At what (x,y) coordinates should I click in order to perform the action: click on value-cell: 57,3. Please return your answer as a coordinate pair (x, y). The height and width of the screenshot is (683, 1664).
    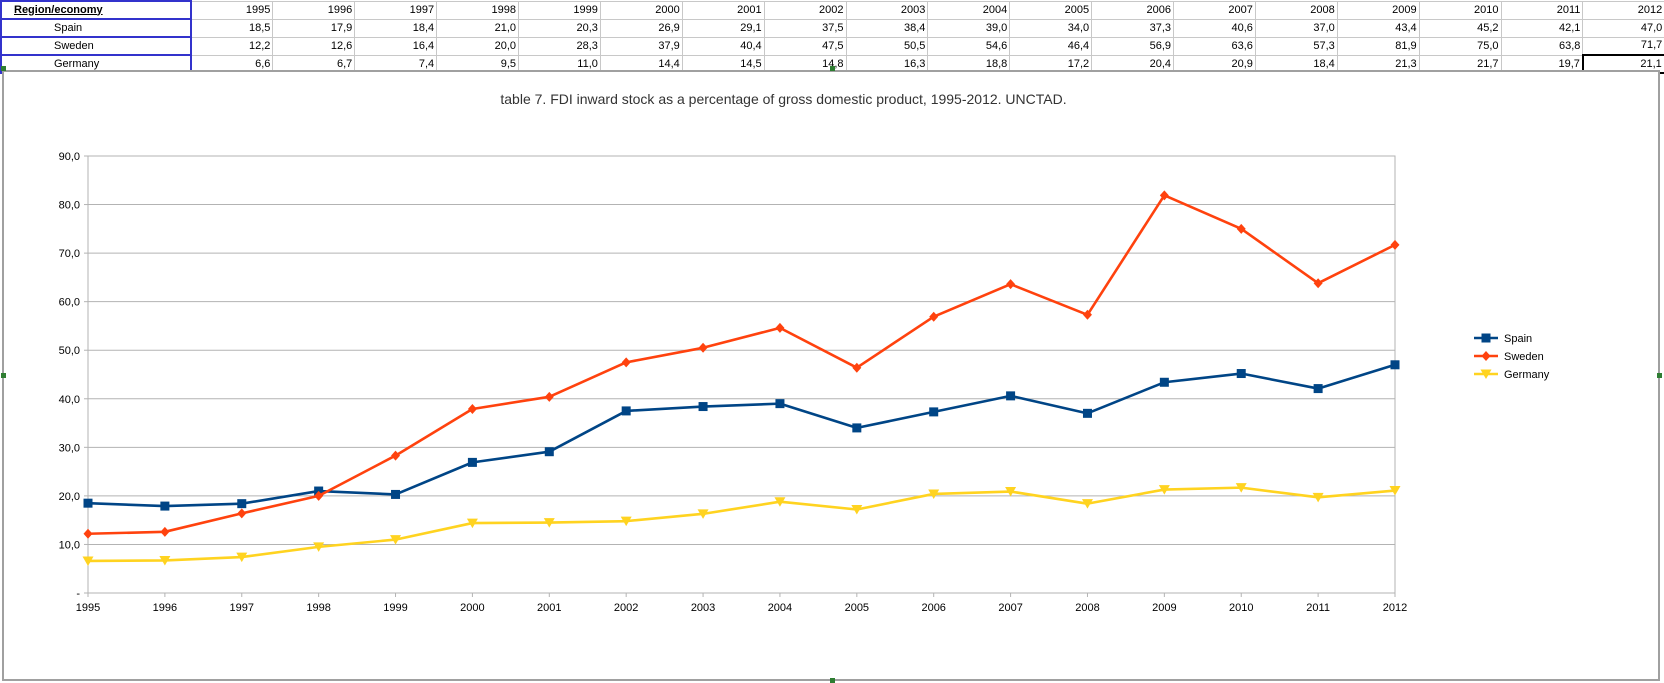
    Looking at the image, I should click on (1296, 46).